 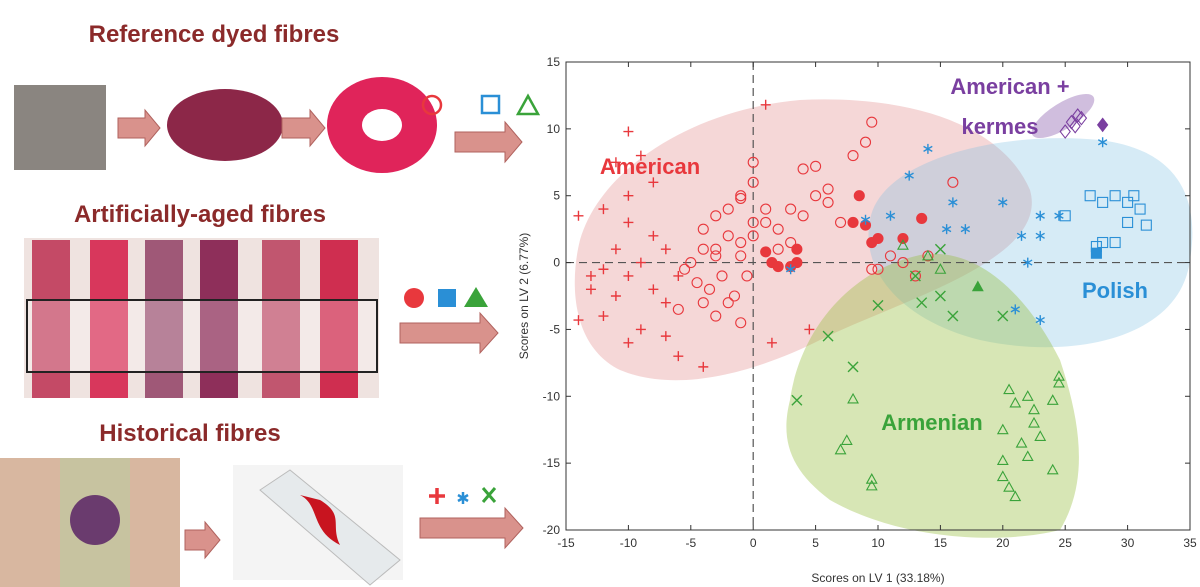 What do you see at coordinates (189, 433) in the screenshot?
I see `historical-title: Historical fibres` at bounding box center [189, 433].